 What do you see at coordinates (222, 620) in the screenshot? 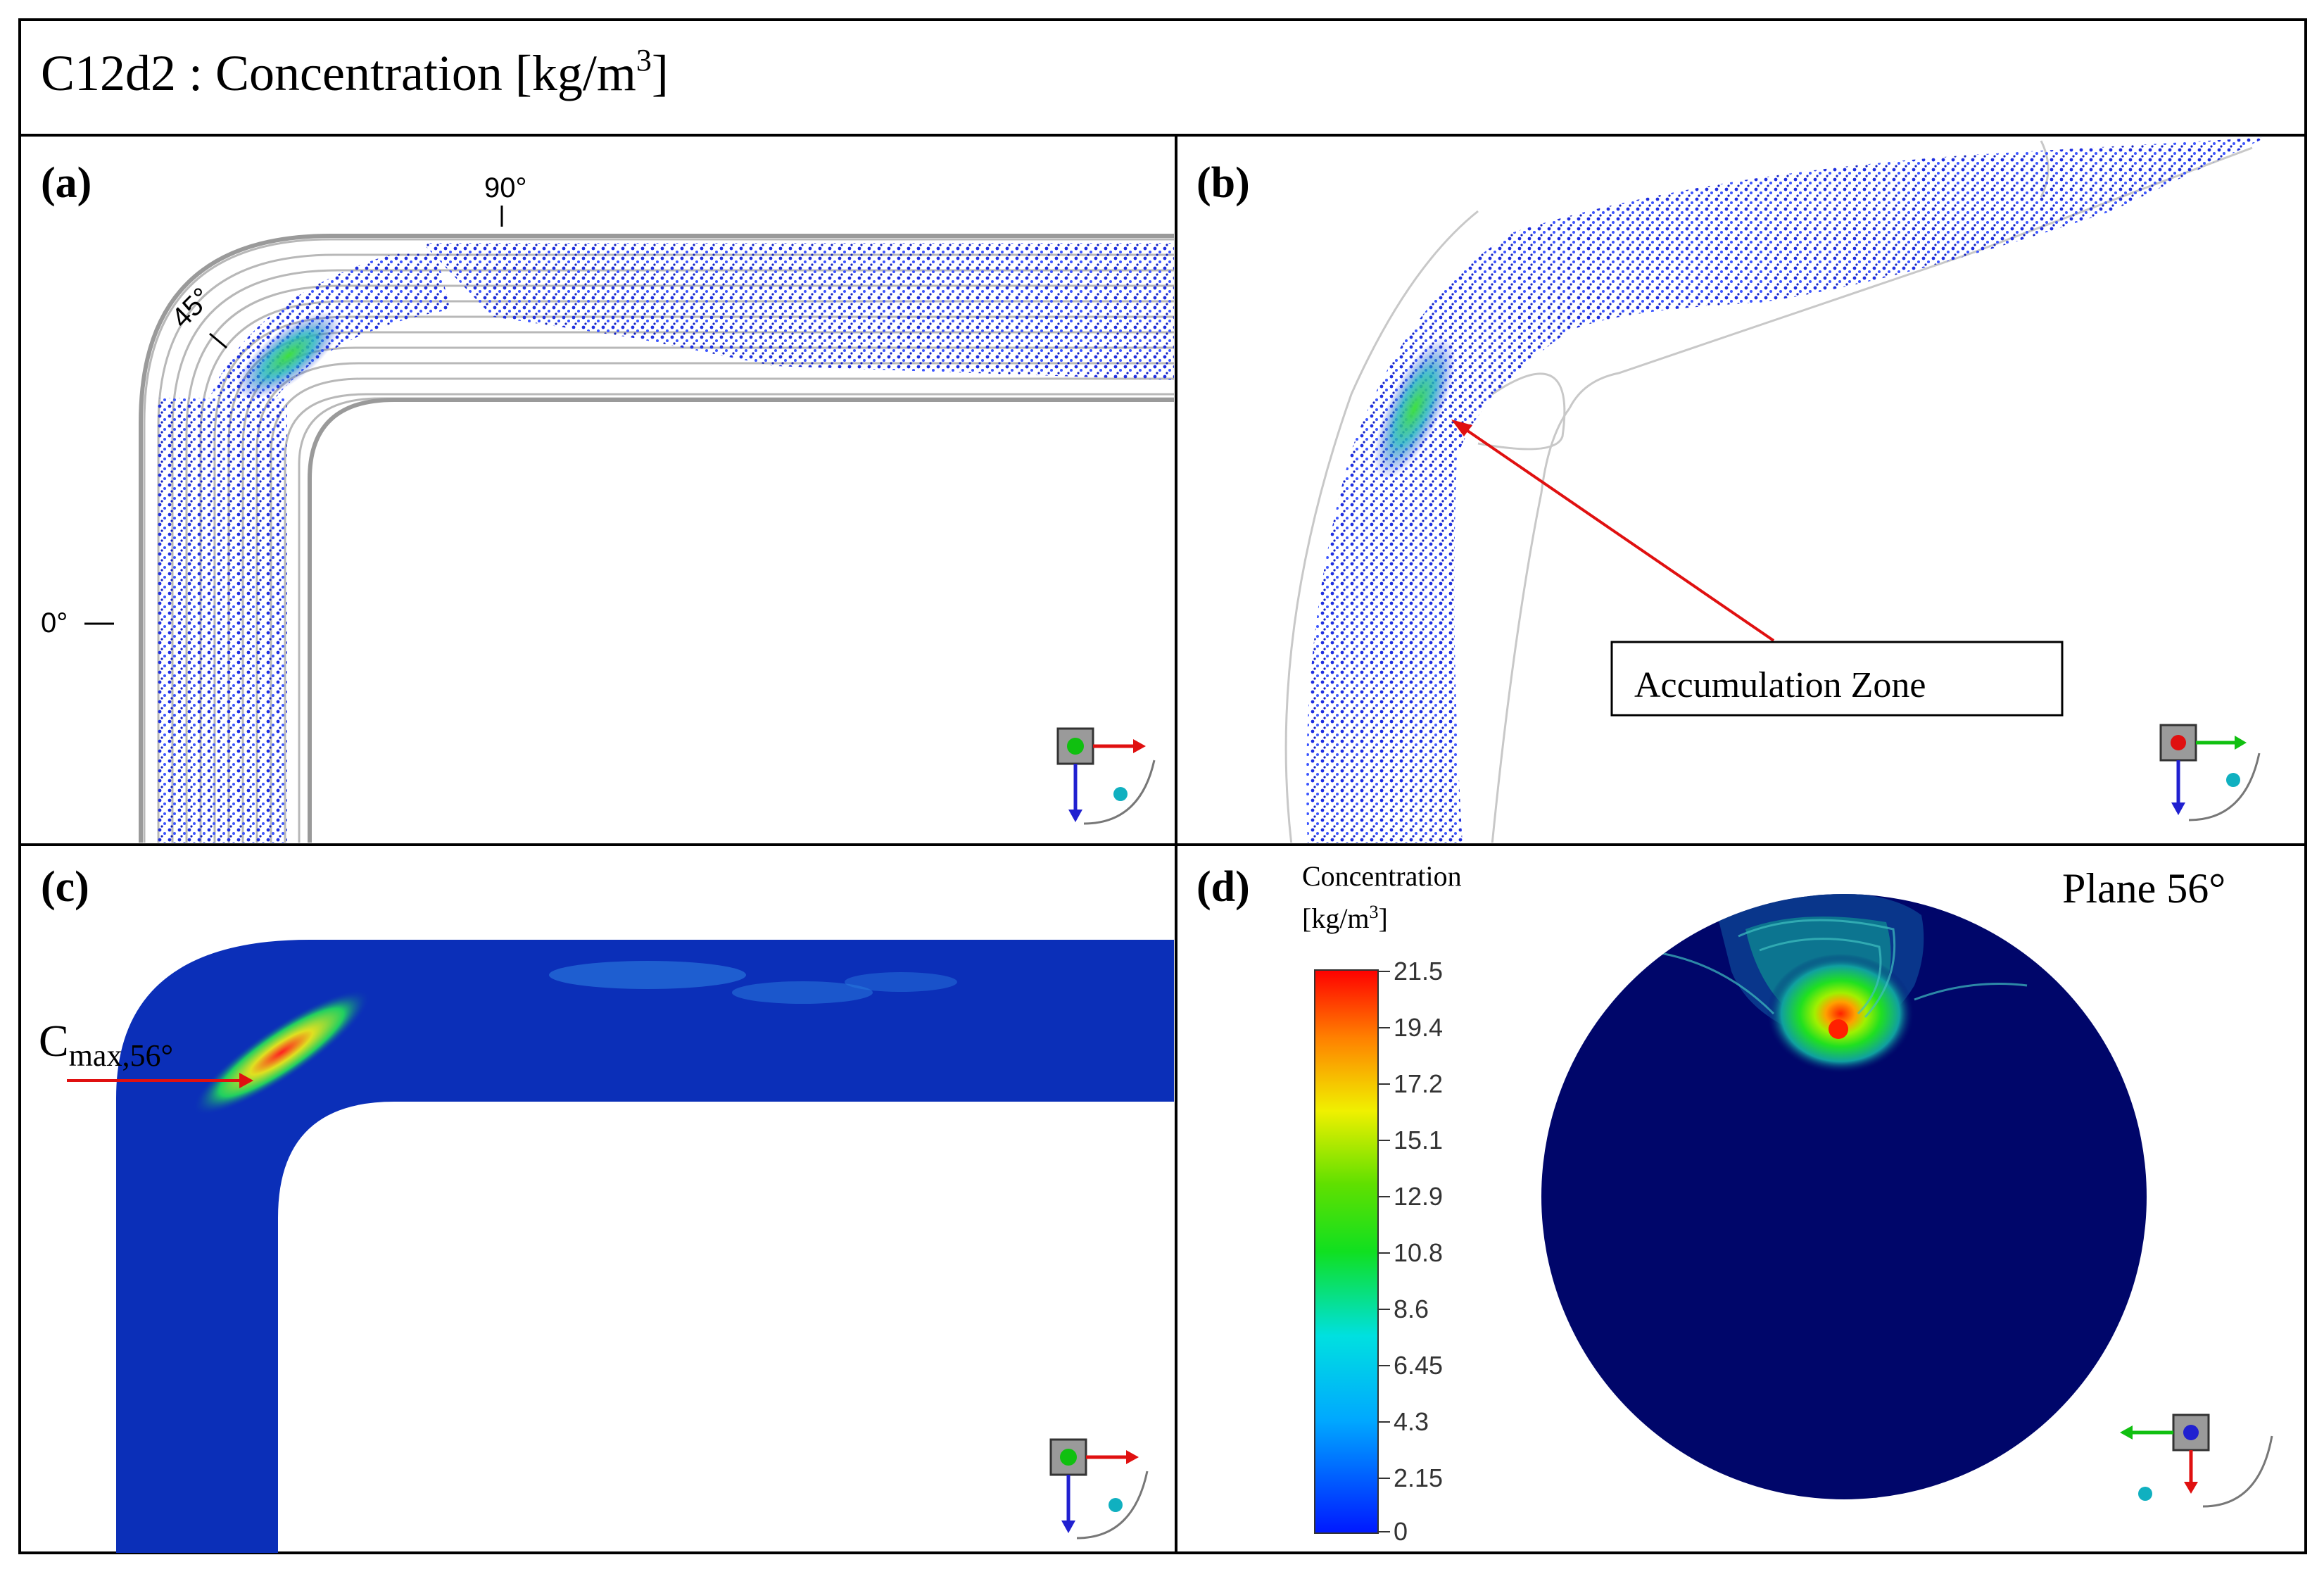
I see `particles-vertical` at bounding box center [222, 620].